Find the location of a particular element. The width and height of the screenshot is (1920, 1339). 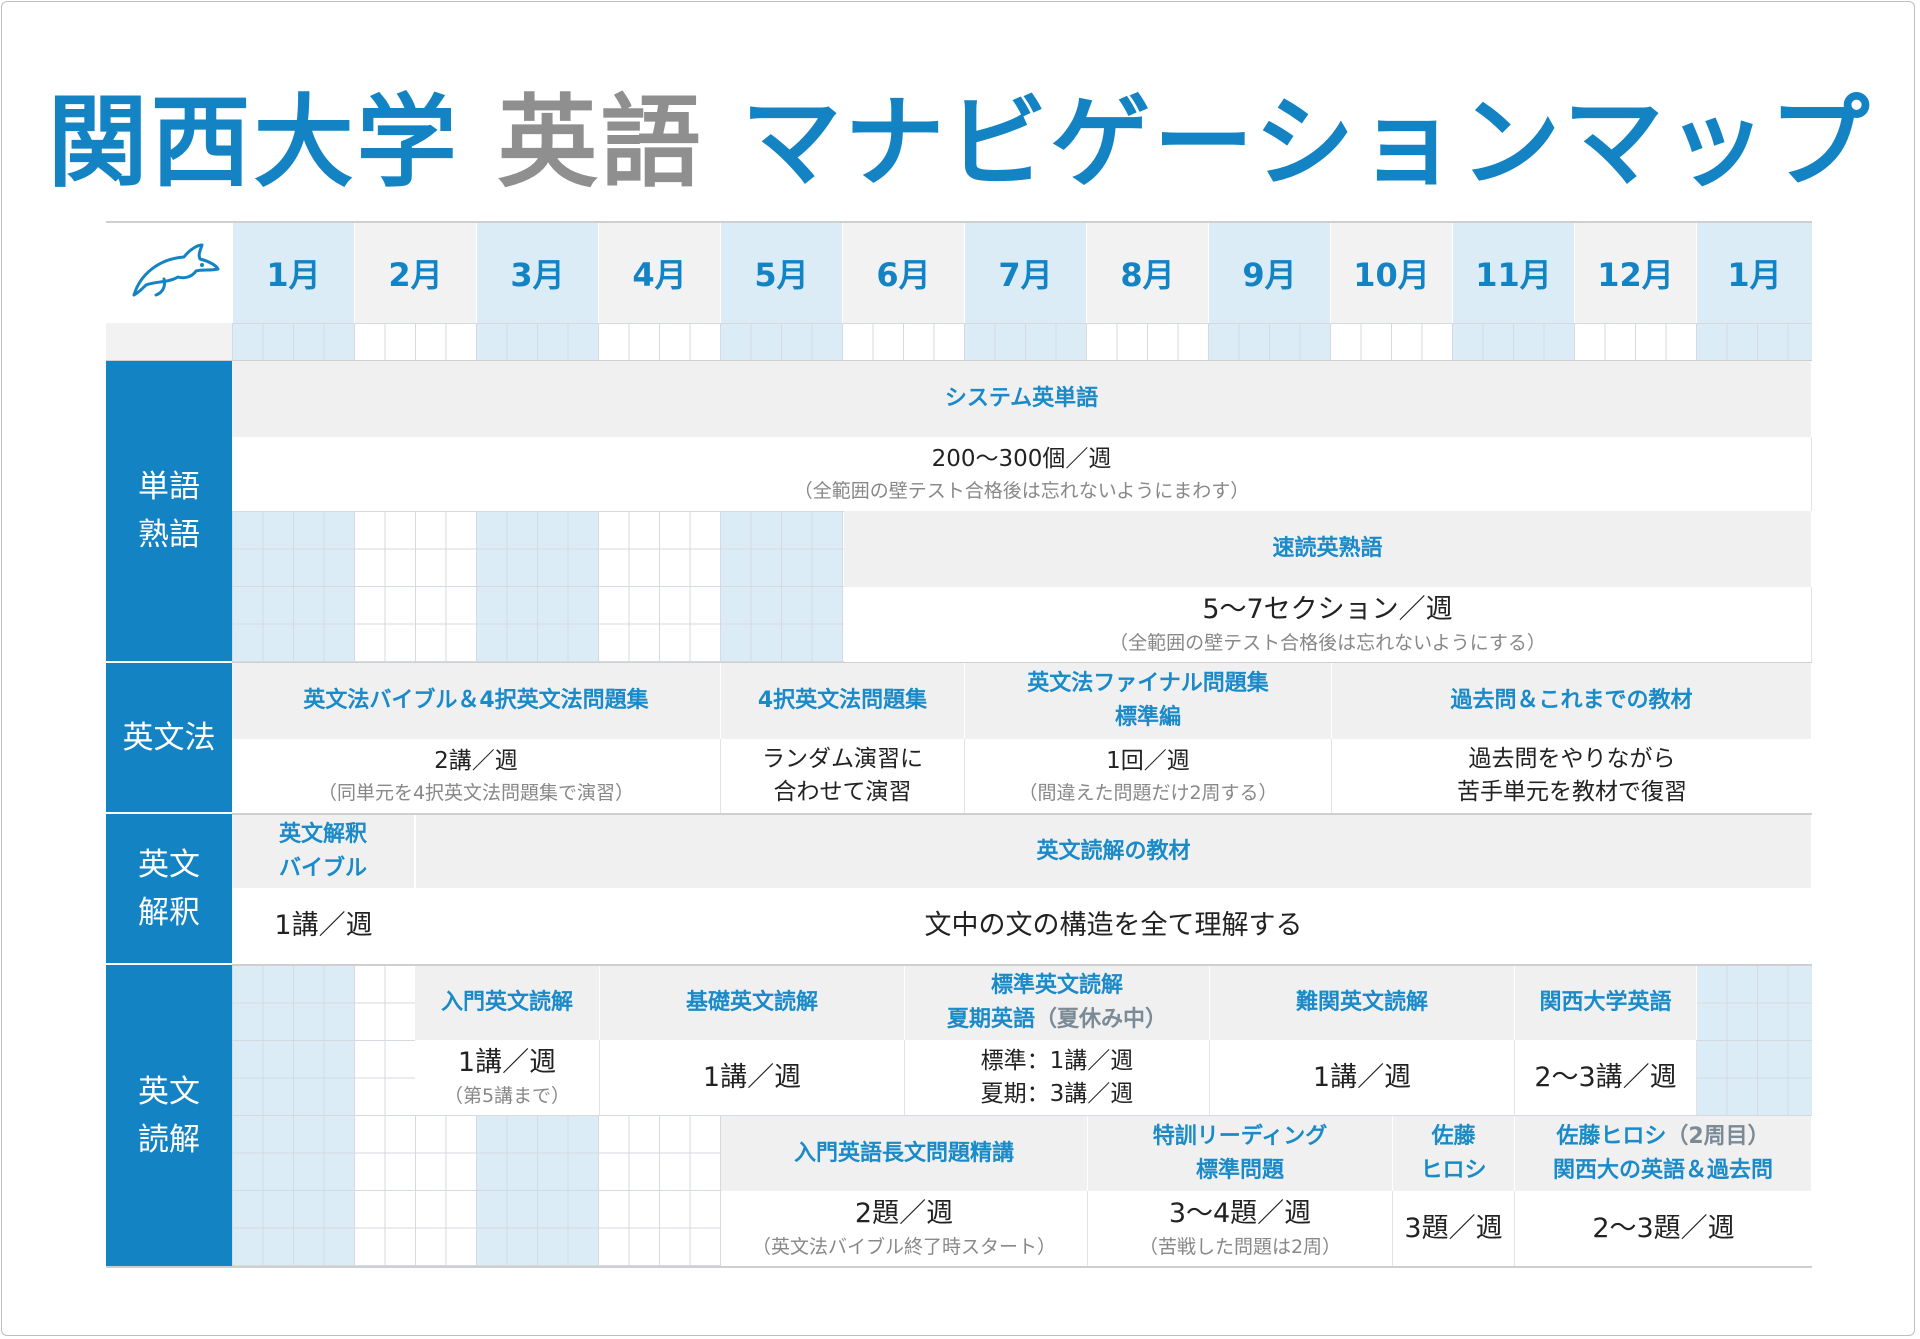

system-eitango-pace: 200〜300個／週 （全範囲の壁テスト合格後は忘れないようにまわす） is located at coordinates (1022, 474).